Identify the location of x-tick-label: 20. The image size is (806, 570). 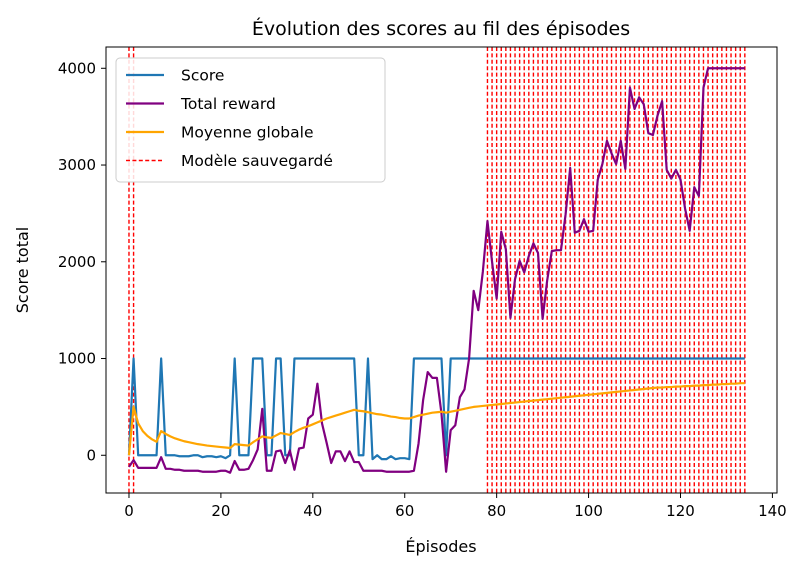
(220, 511).